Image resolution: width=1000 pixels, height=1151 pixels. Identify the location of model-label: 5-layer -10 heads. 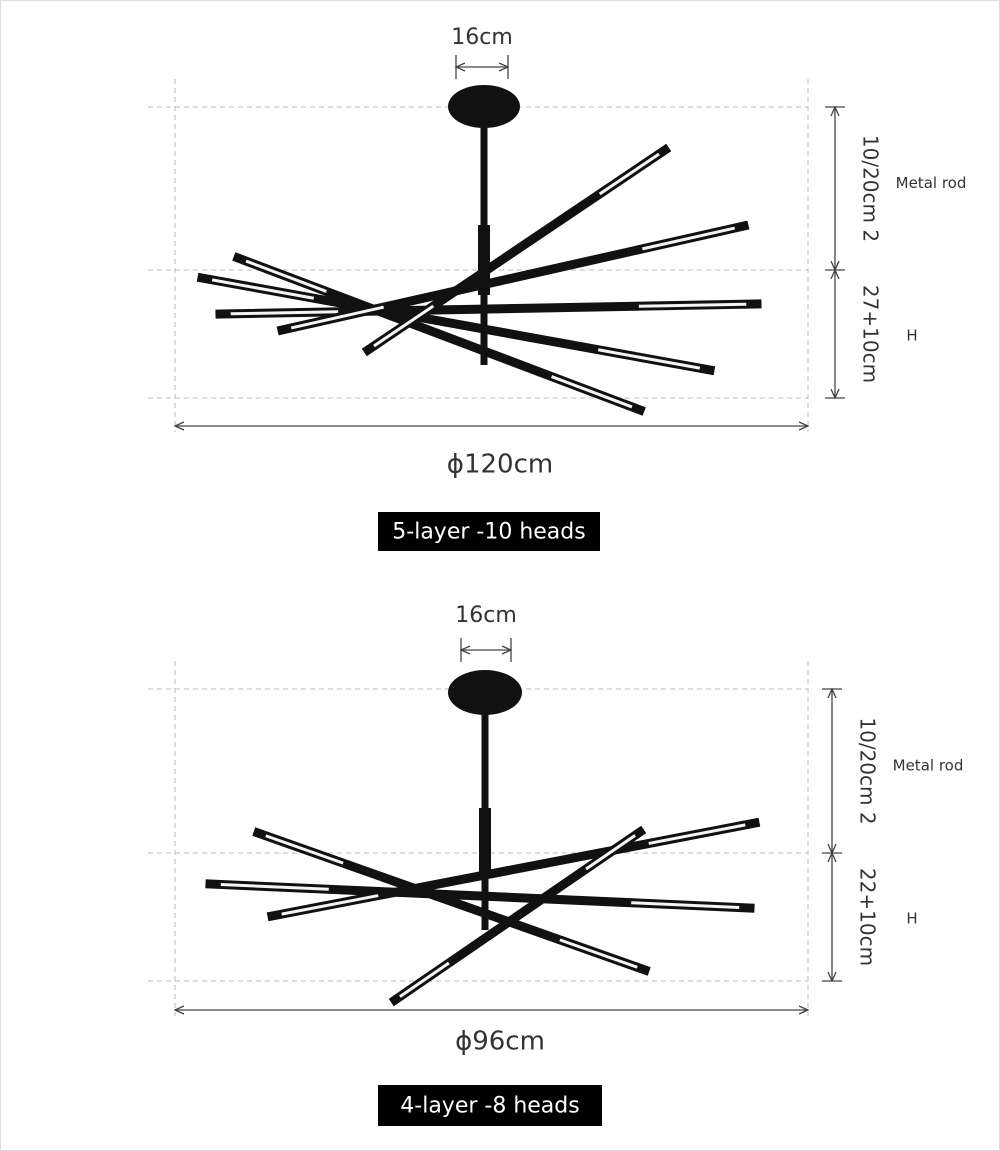
(488, 532).